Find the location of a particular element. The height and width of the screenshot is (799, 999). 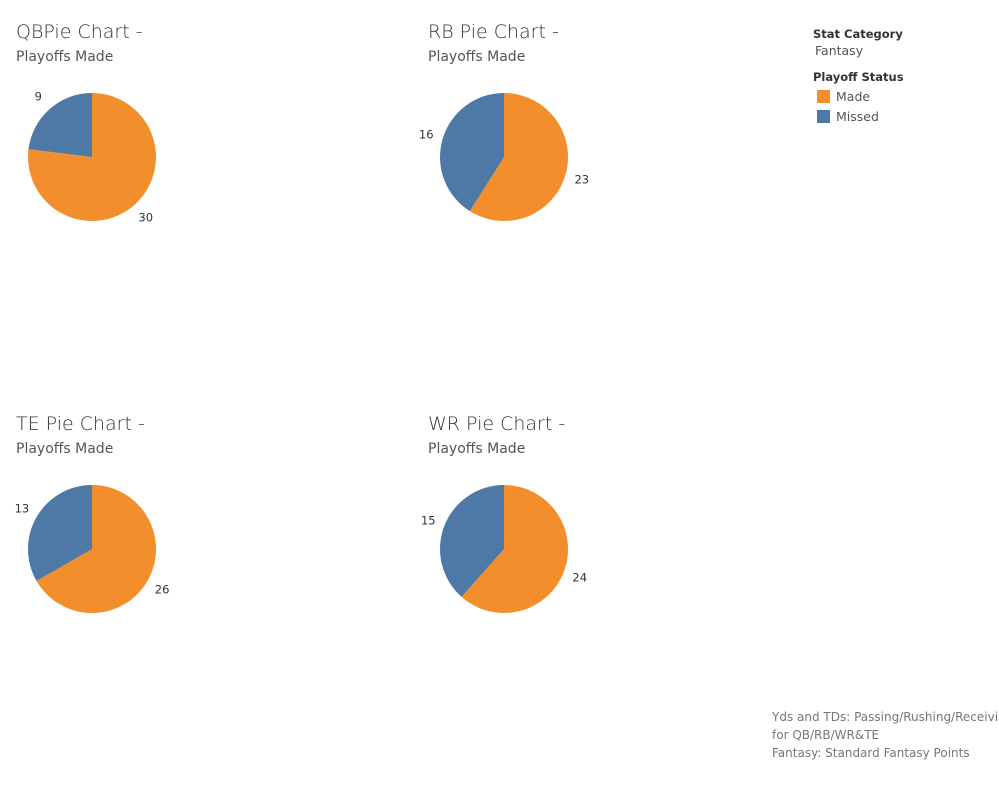

footnote-line-1: Yds and TDs: Passing/Rushing/Receiving is located at coordinates (885, 717).